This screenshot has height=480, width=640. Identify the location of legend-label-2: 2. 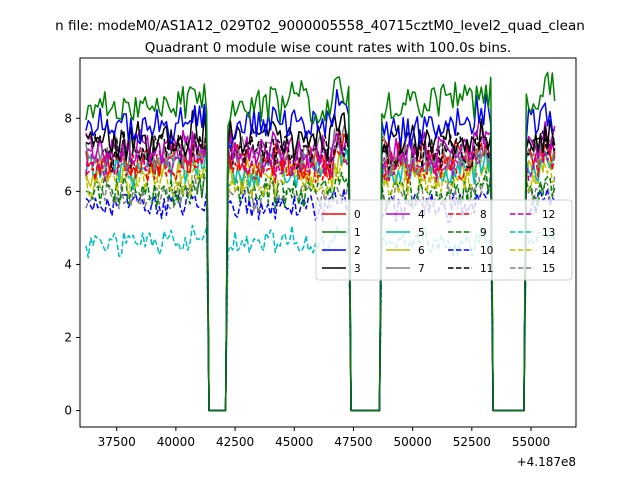
(357, 251).